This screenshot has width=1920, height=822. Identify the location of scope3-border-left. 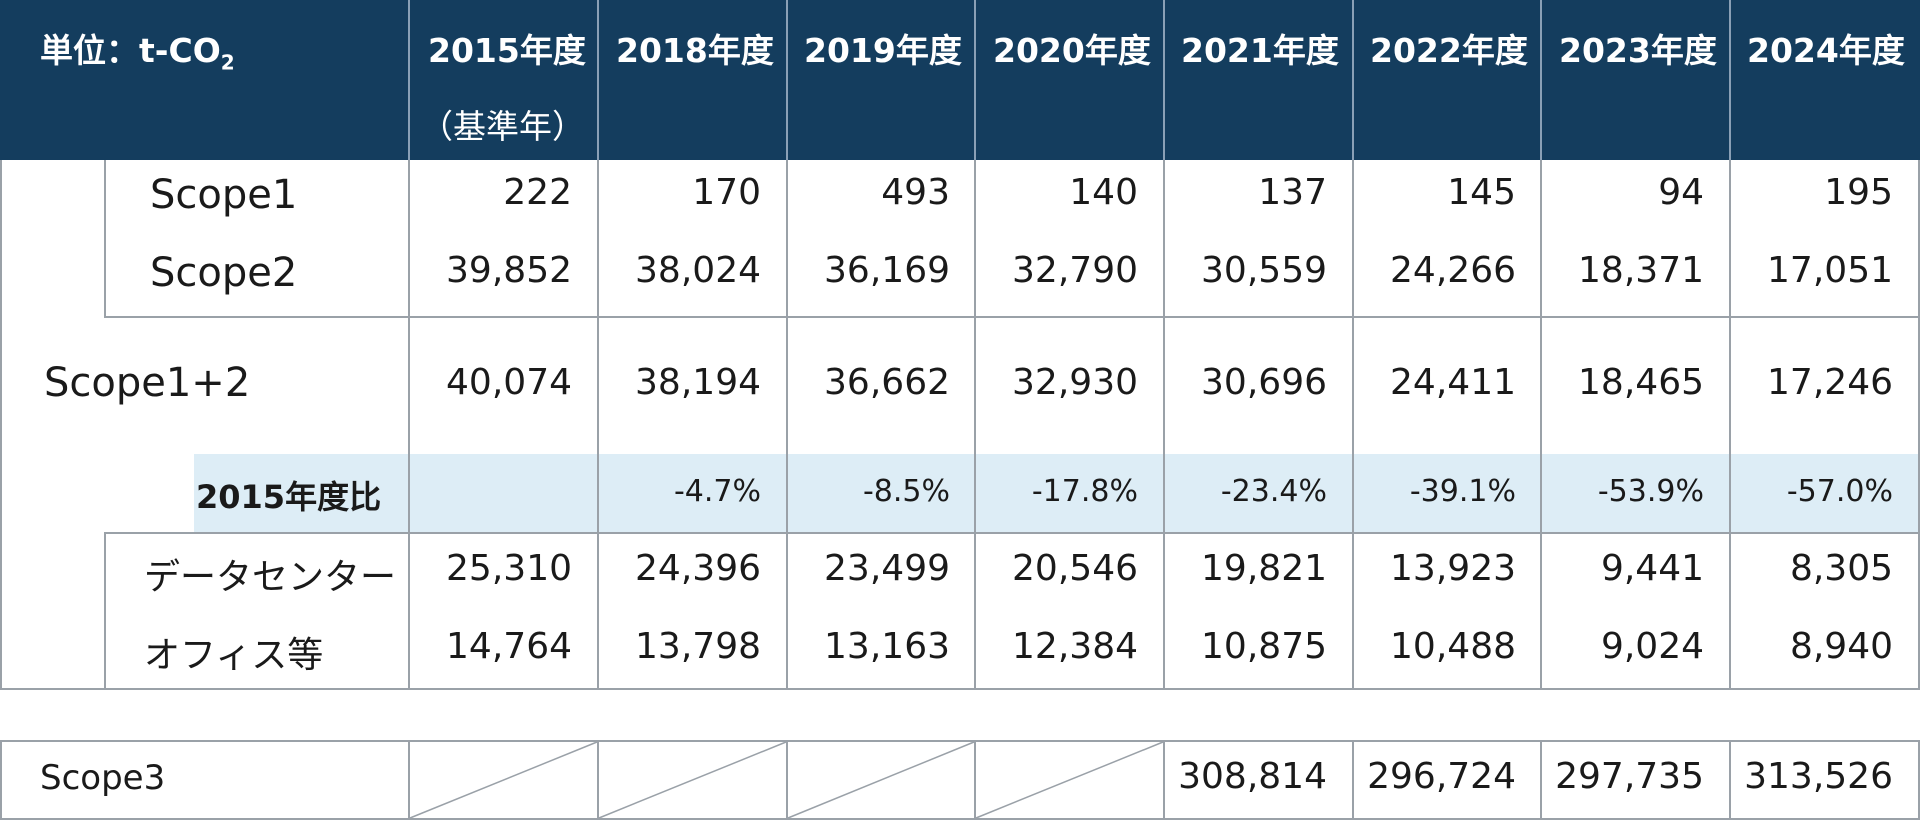
(1, 780).